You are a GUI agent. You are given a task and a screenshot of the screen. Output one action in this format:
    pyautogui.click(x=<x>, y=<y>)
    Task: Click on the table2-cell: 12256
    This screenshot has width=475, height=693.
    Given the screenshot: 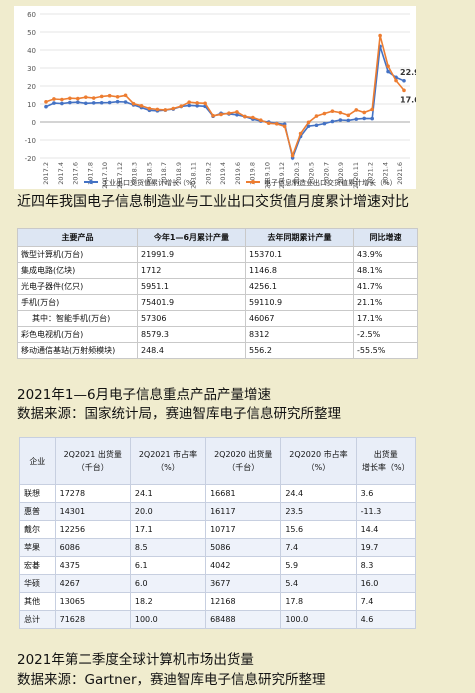 What is the action you would take?
    pyautogui.click(x=92, y=529)
    